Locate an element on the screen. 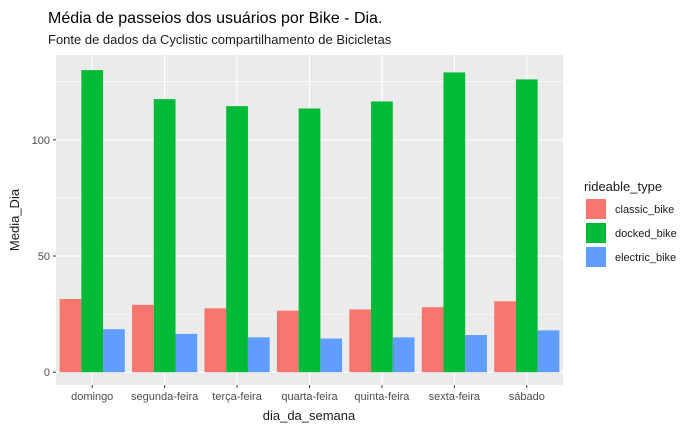 The width and height of the screenshot is (700, 432). x-tick-label: terça-feira is located at coordinates (237, 397).